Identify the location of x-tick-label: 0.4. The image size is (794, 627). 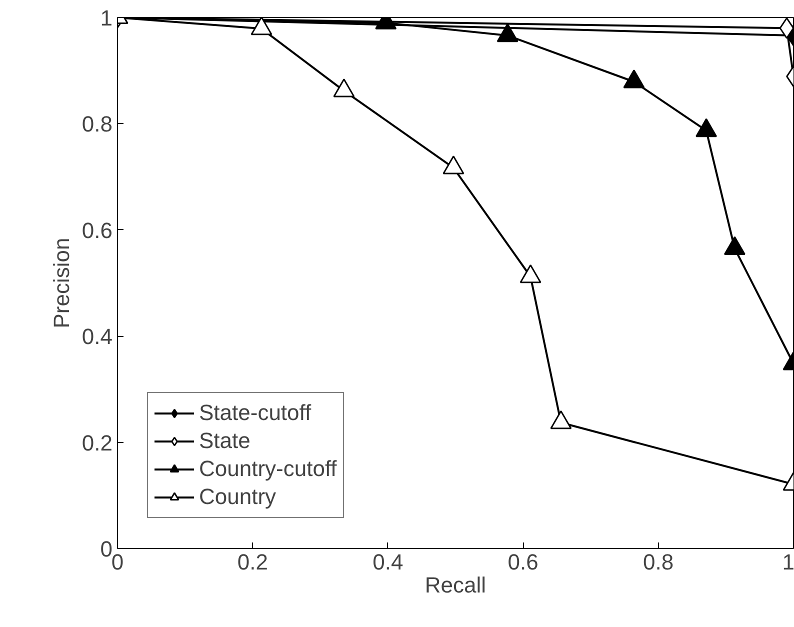
(388, 562).